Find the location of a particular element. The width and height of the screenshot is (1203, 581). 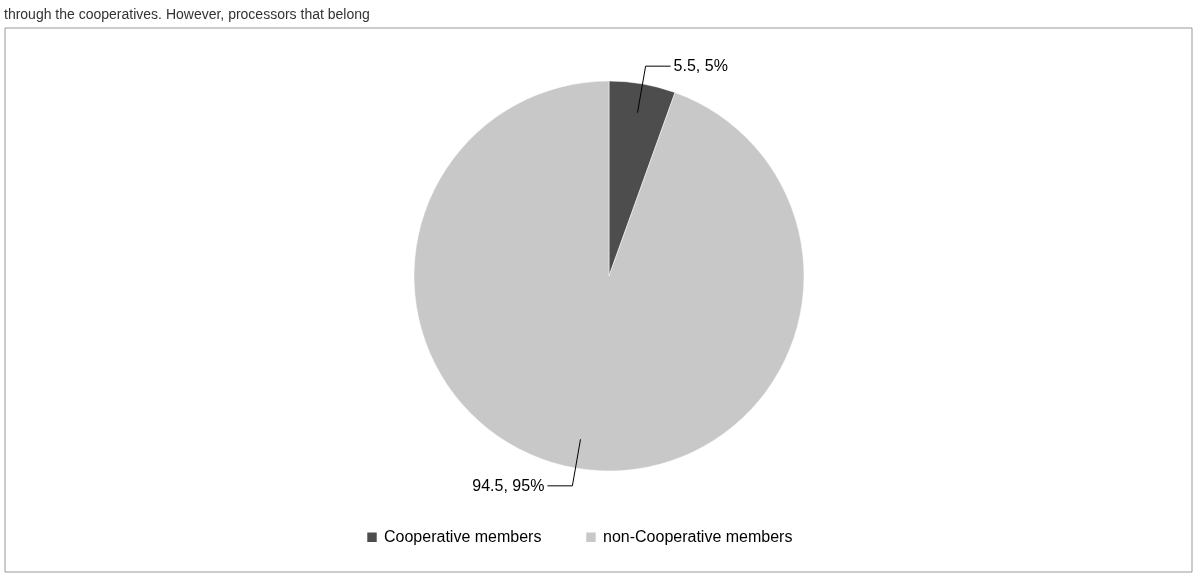

text: through the cooperatives. However, processors that belong is located at coordinates (187, 14).